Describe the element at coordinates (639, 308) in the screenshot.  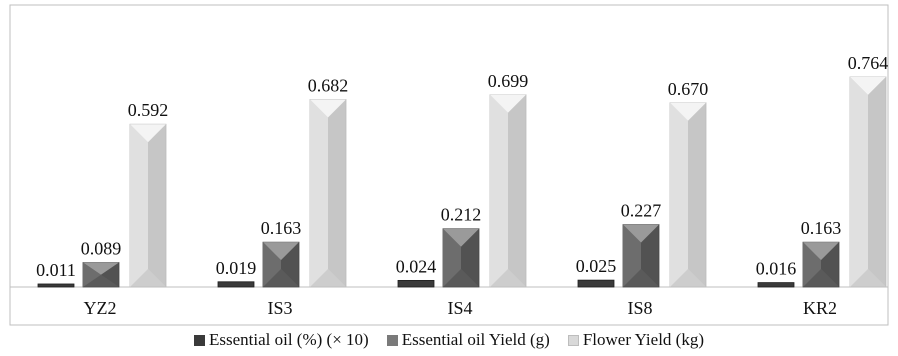
I see `x-tick-label: IS8` at that location.